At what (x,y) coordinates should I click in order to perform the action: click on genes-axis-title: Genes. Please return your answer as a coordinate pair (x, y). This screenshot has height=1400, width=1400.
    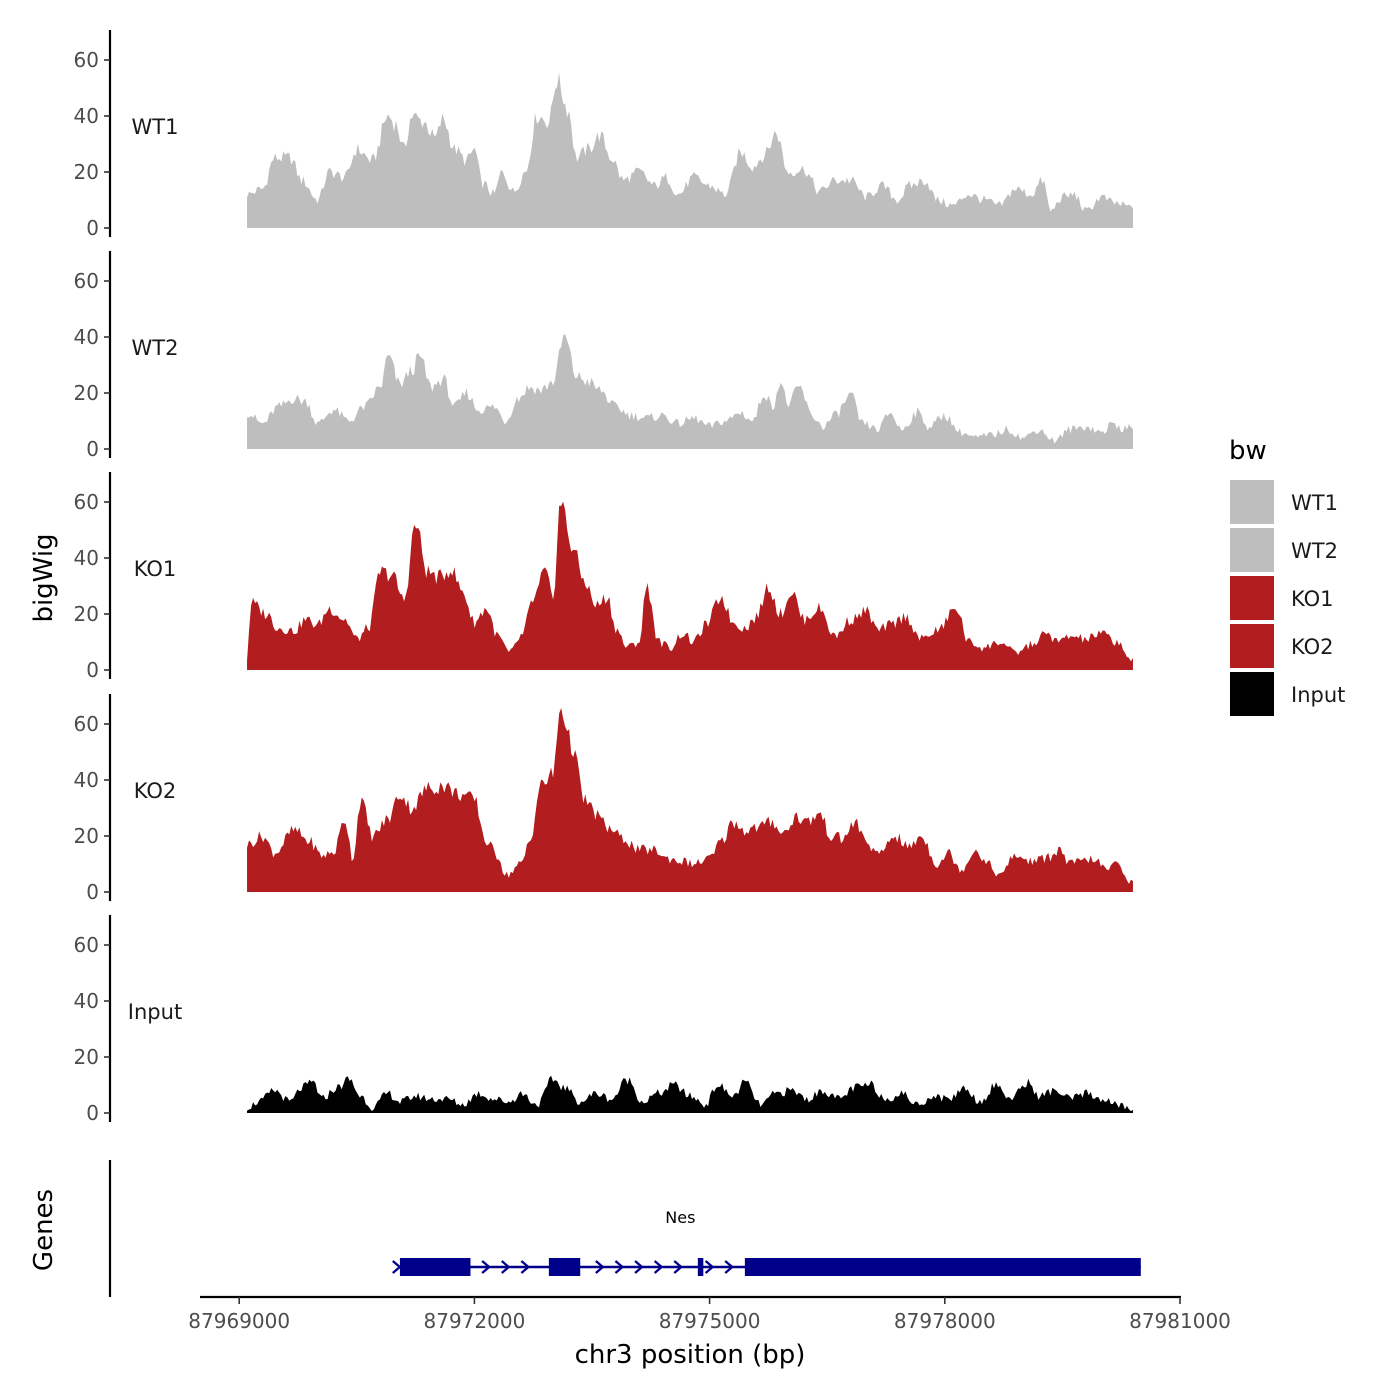
    Looking at the image, I should click on (44, 1230).